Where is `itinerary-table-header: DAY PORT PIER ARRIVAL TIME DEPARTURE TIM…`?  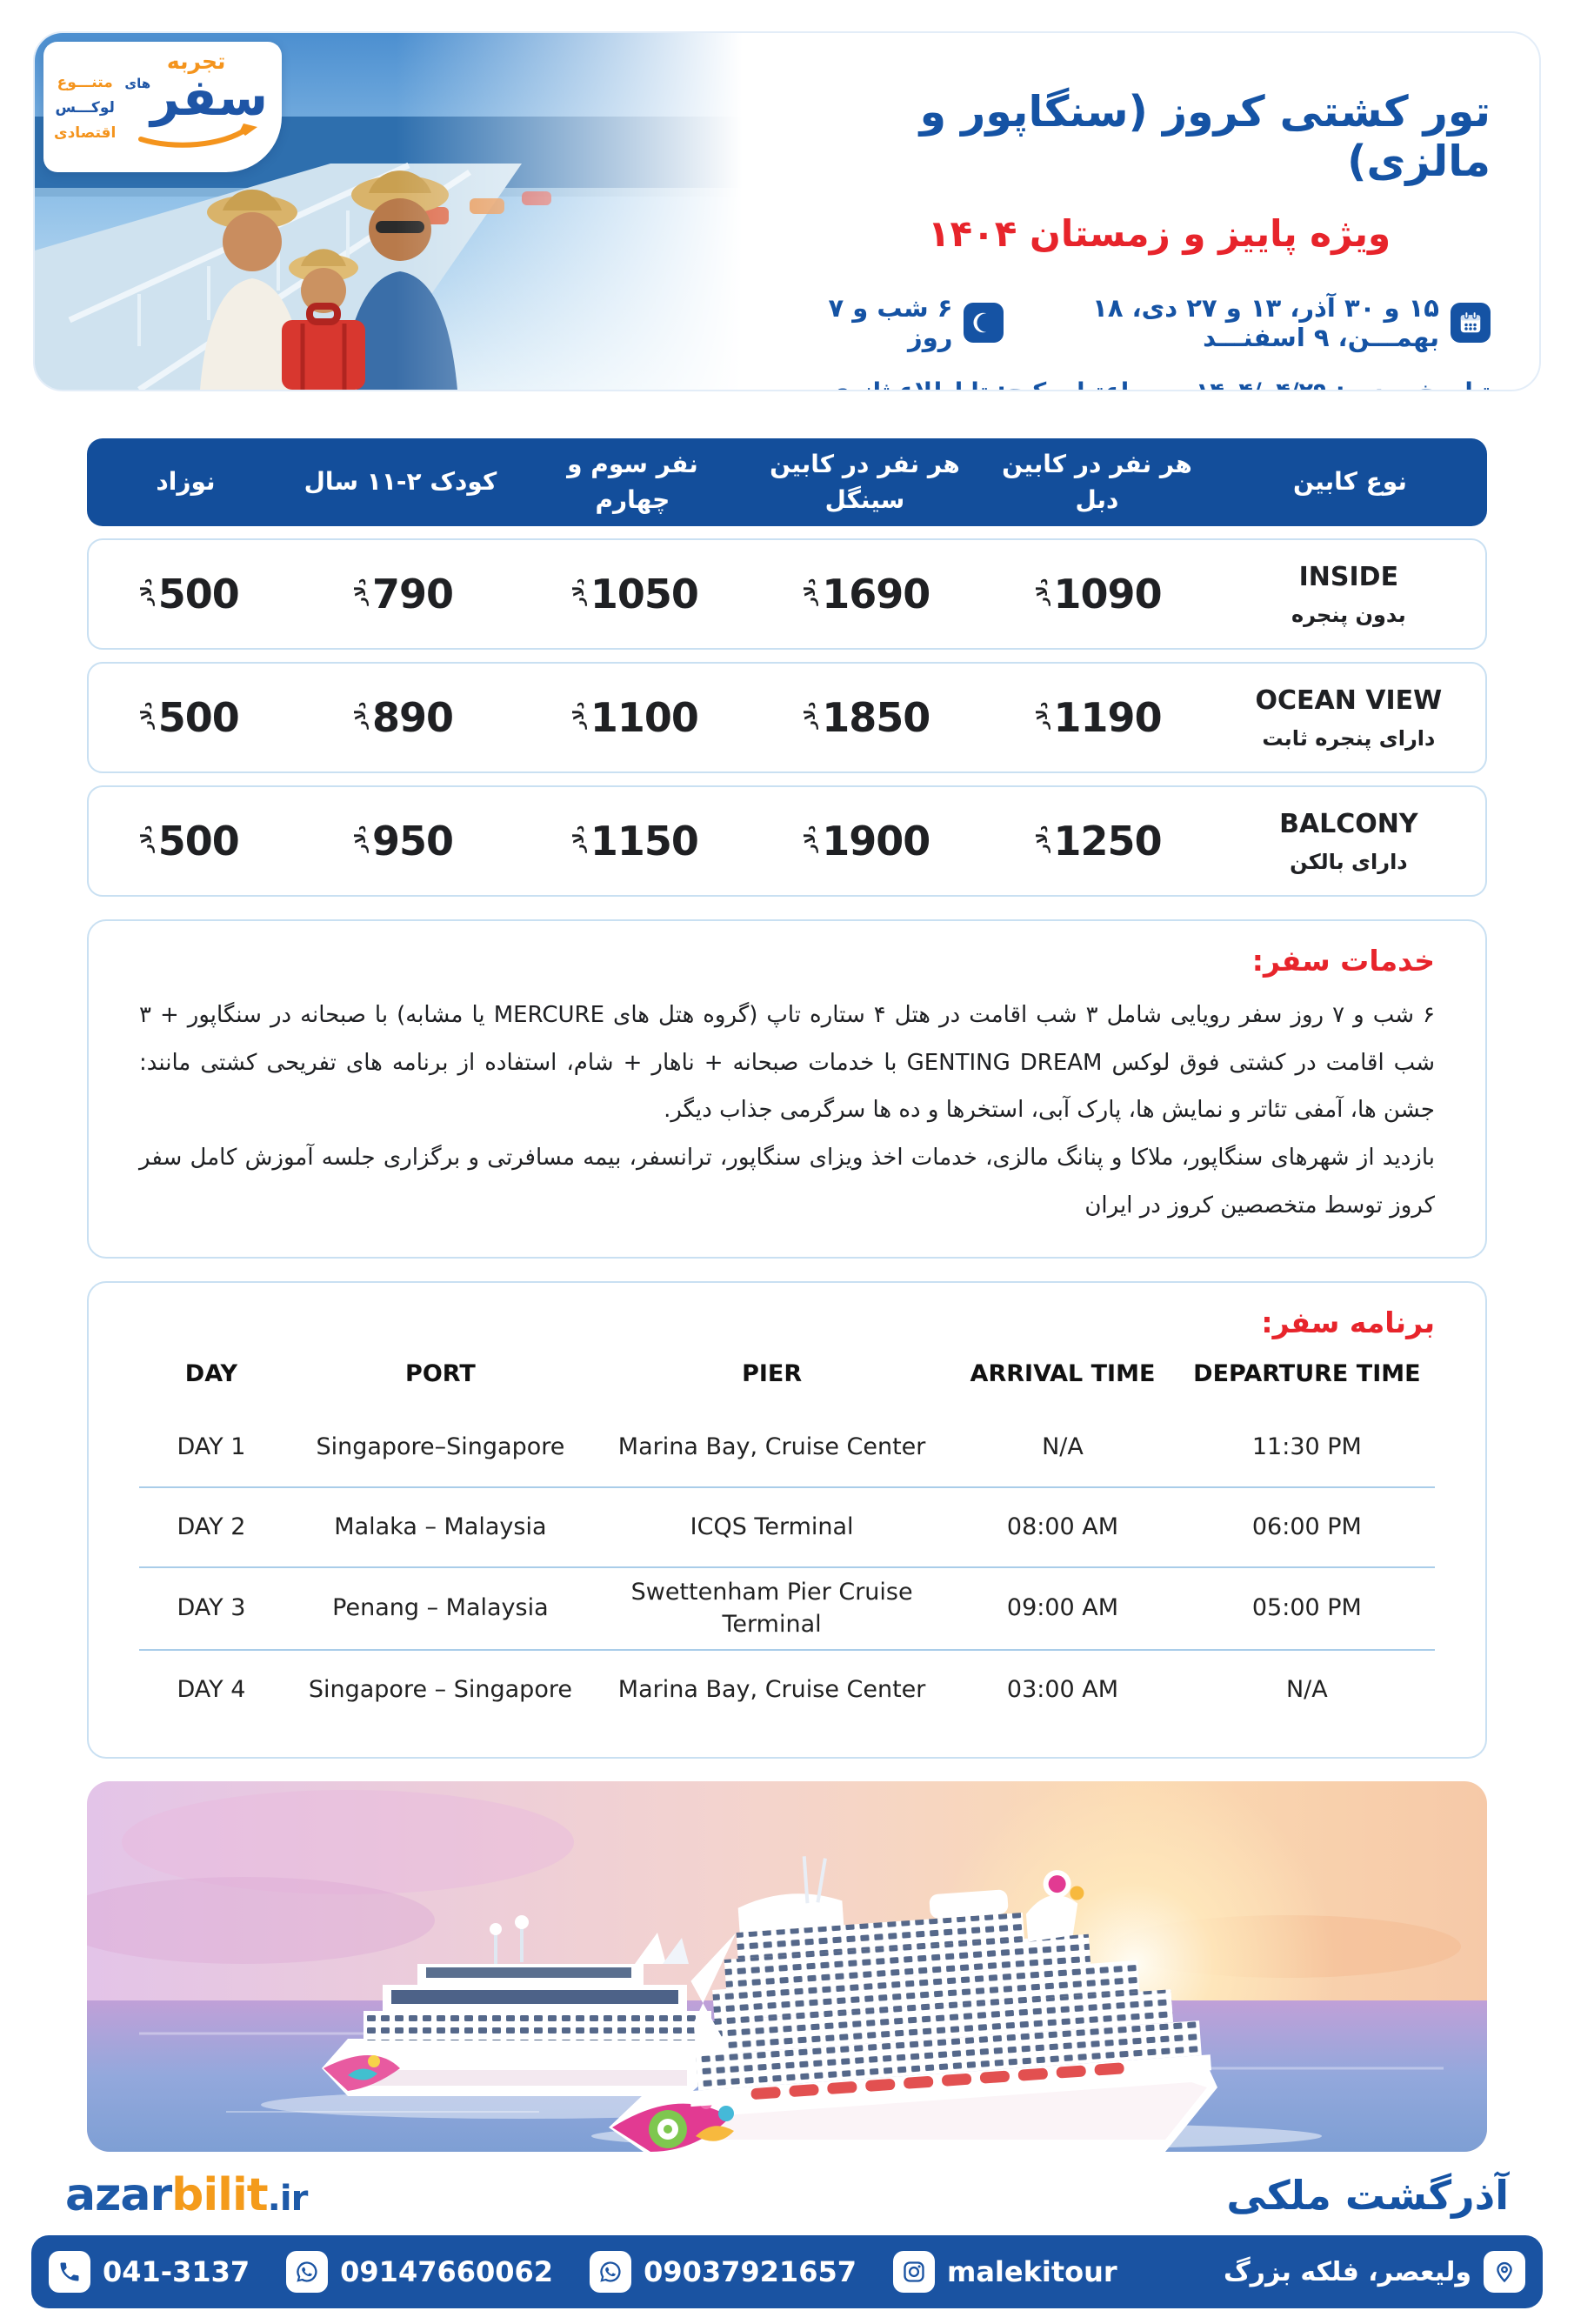
itinerary-table-header: DAY PORT PIER ARRIVAL TIME DEPARTURE TIM… is located at coordinates (787, 1380).